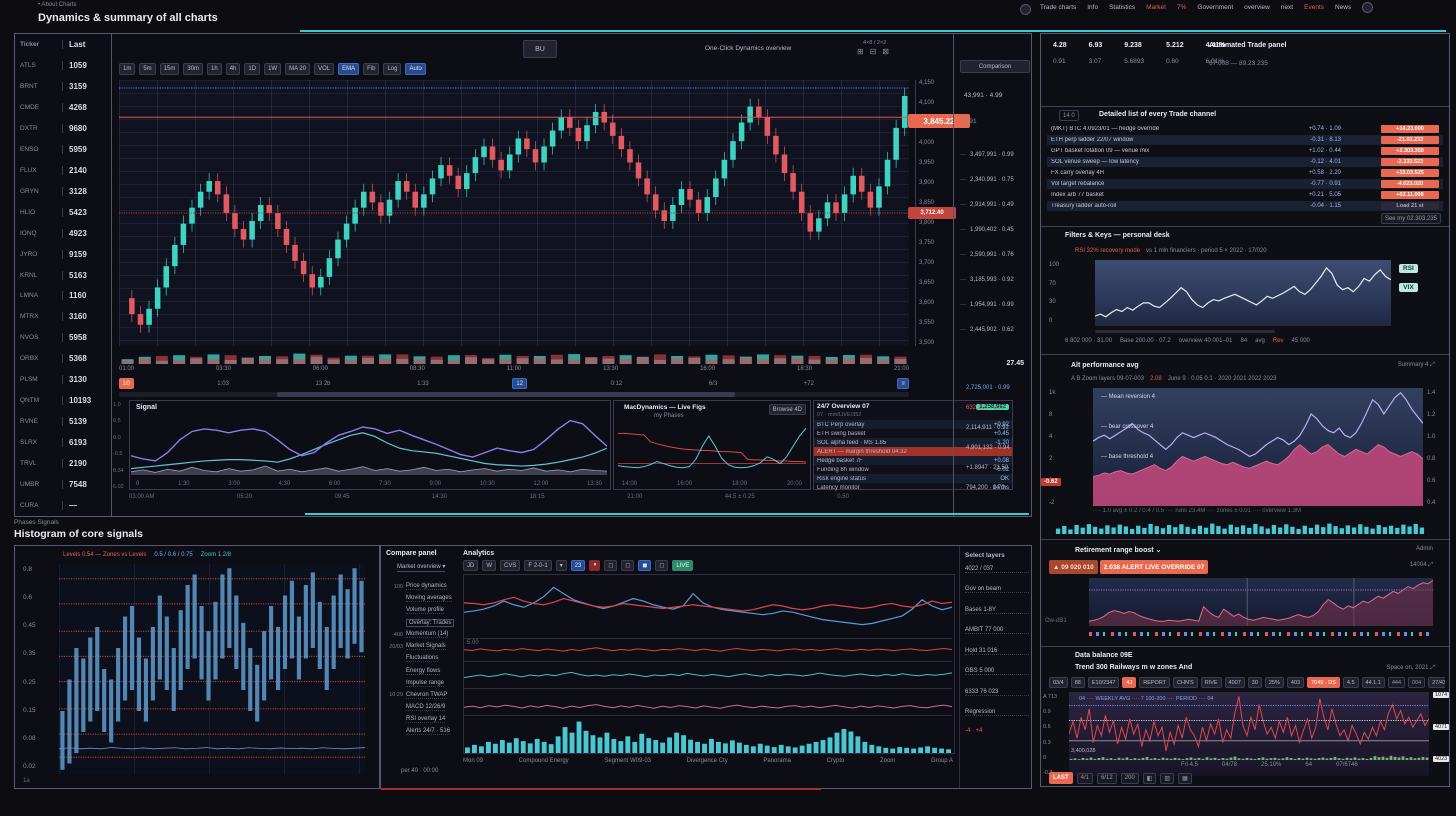  I want to click on table-count-chip: 14 0, so click(1069, 115).